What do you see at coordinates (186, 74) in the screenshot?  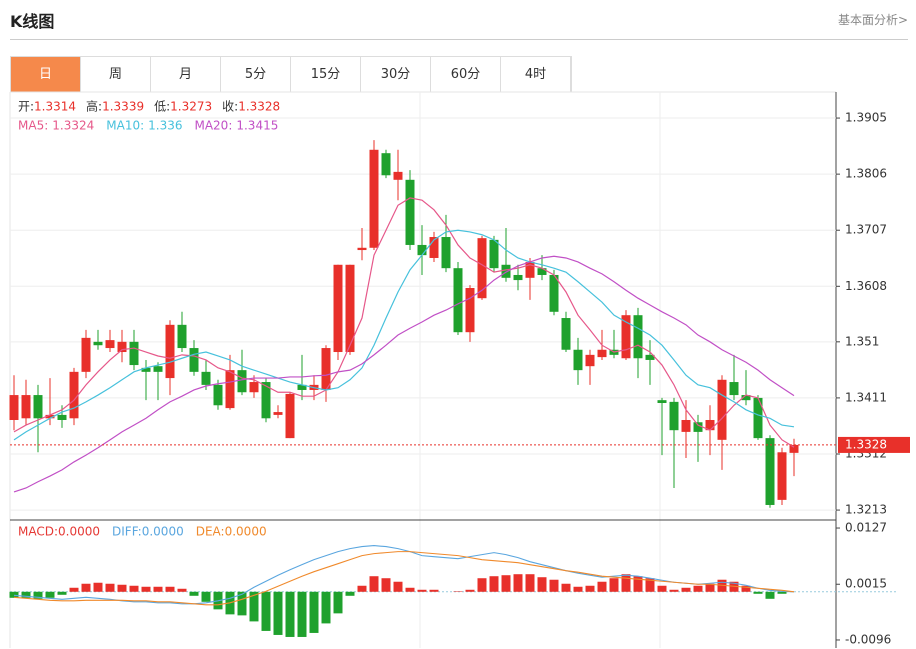 I see `period-tab: 月` at bounding box center [186, 74].